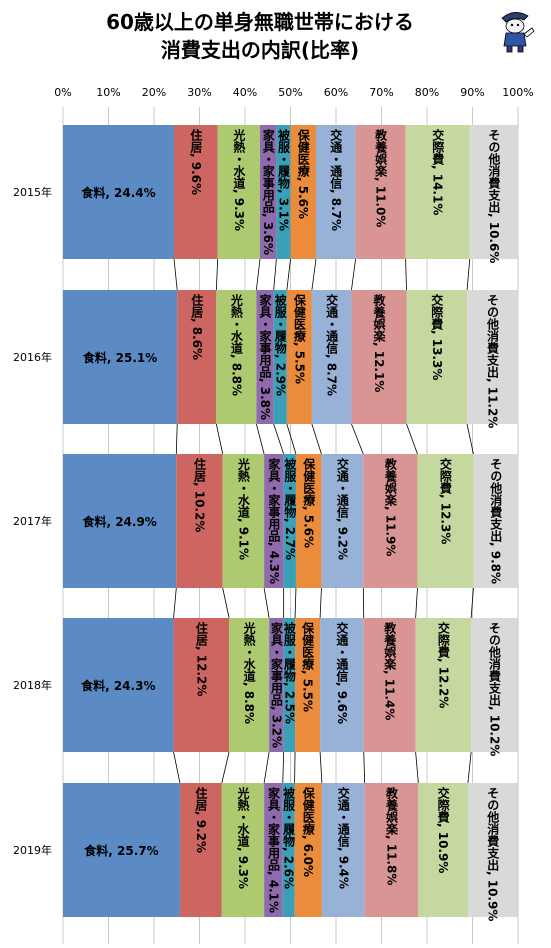 The height and width of the screenshot is (948, 551). Describe the element at coordinates (32, 192) in the screenshot. I see `category-label: 2015年` at that location.